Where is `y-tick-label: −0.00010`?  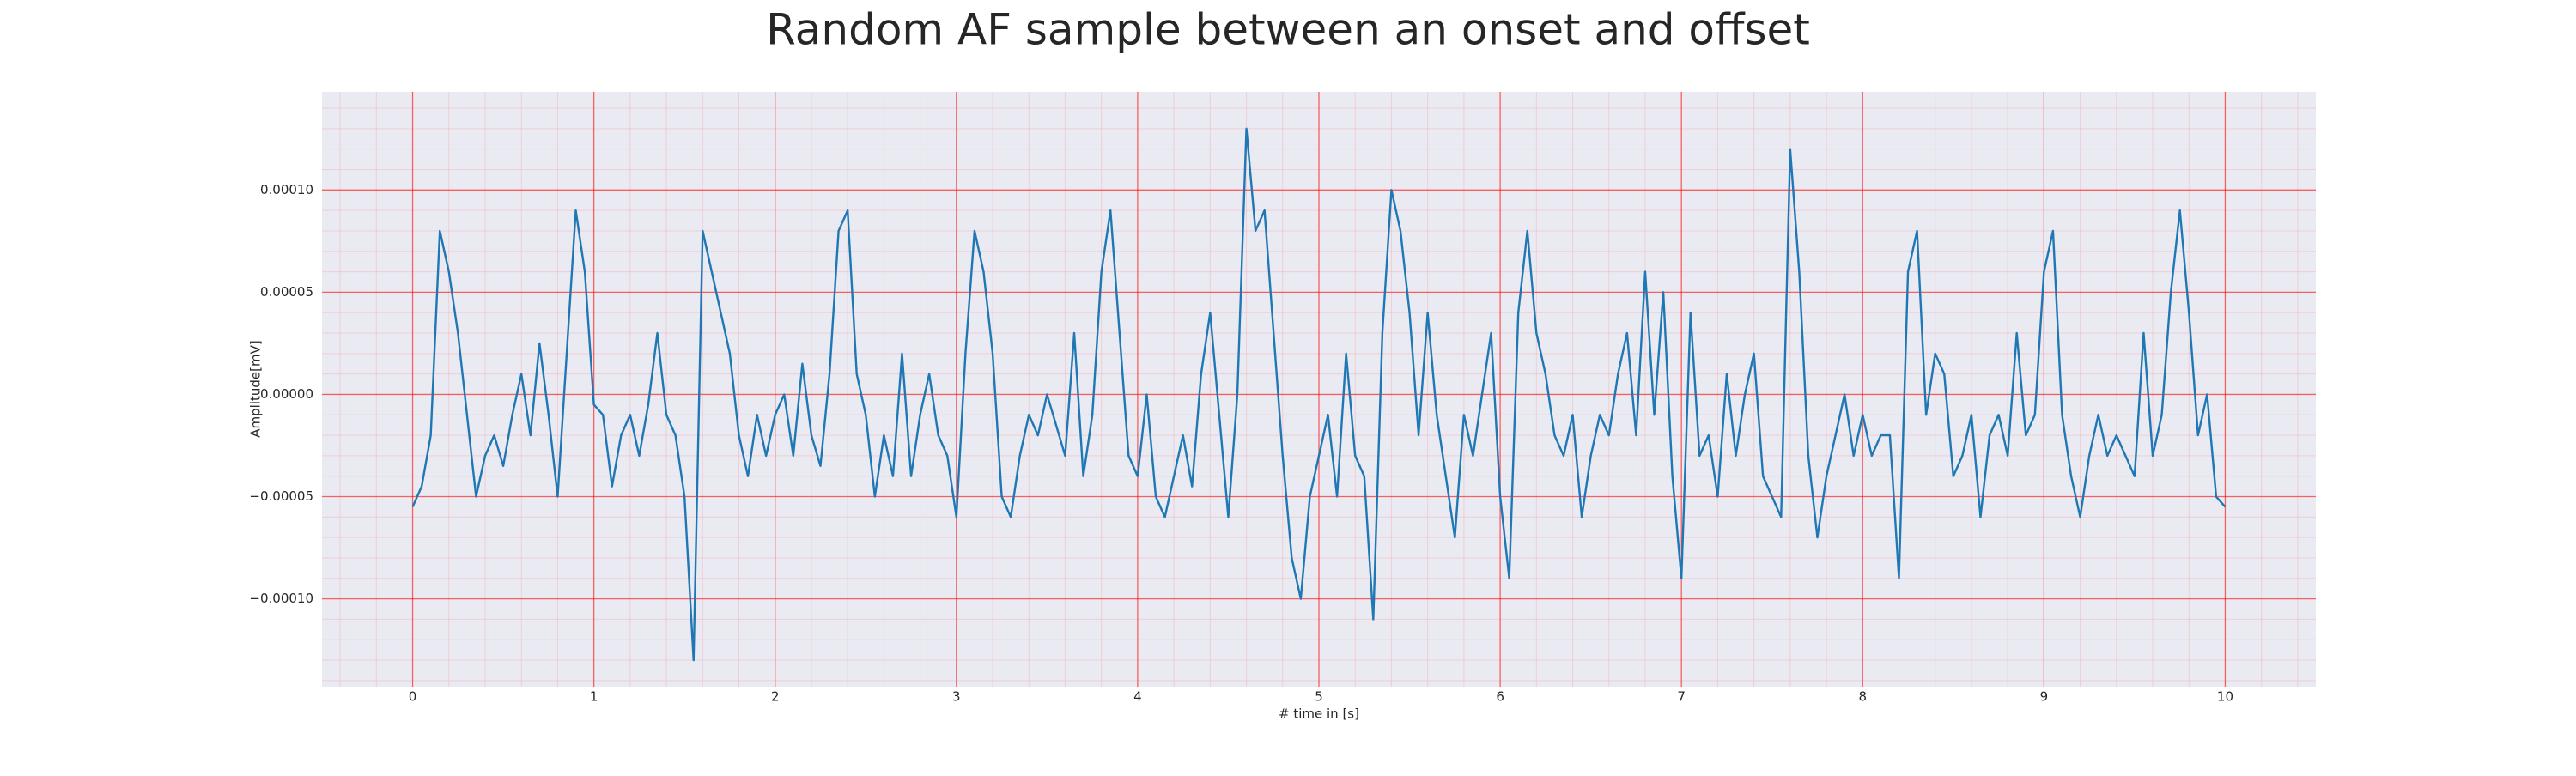 y-tick-label: −0.00010 is located at coordinates (281, 598).